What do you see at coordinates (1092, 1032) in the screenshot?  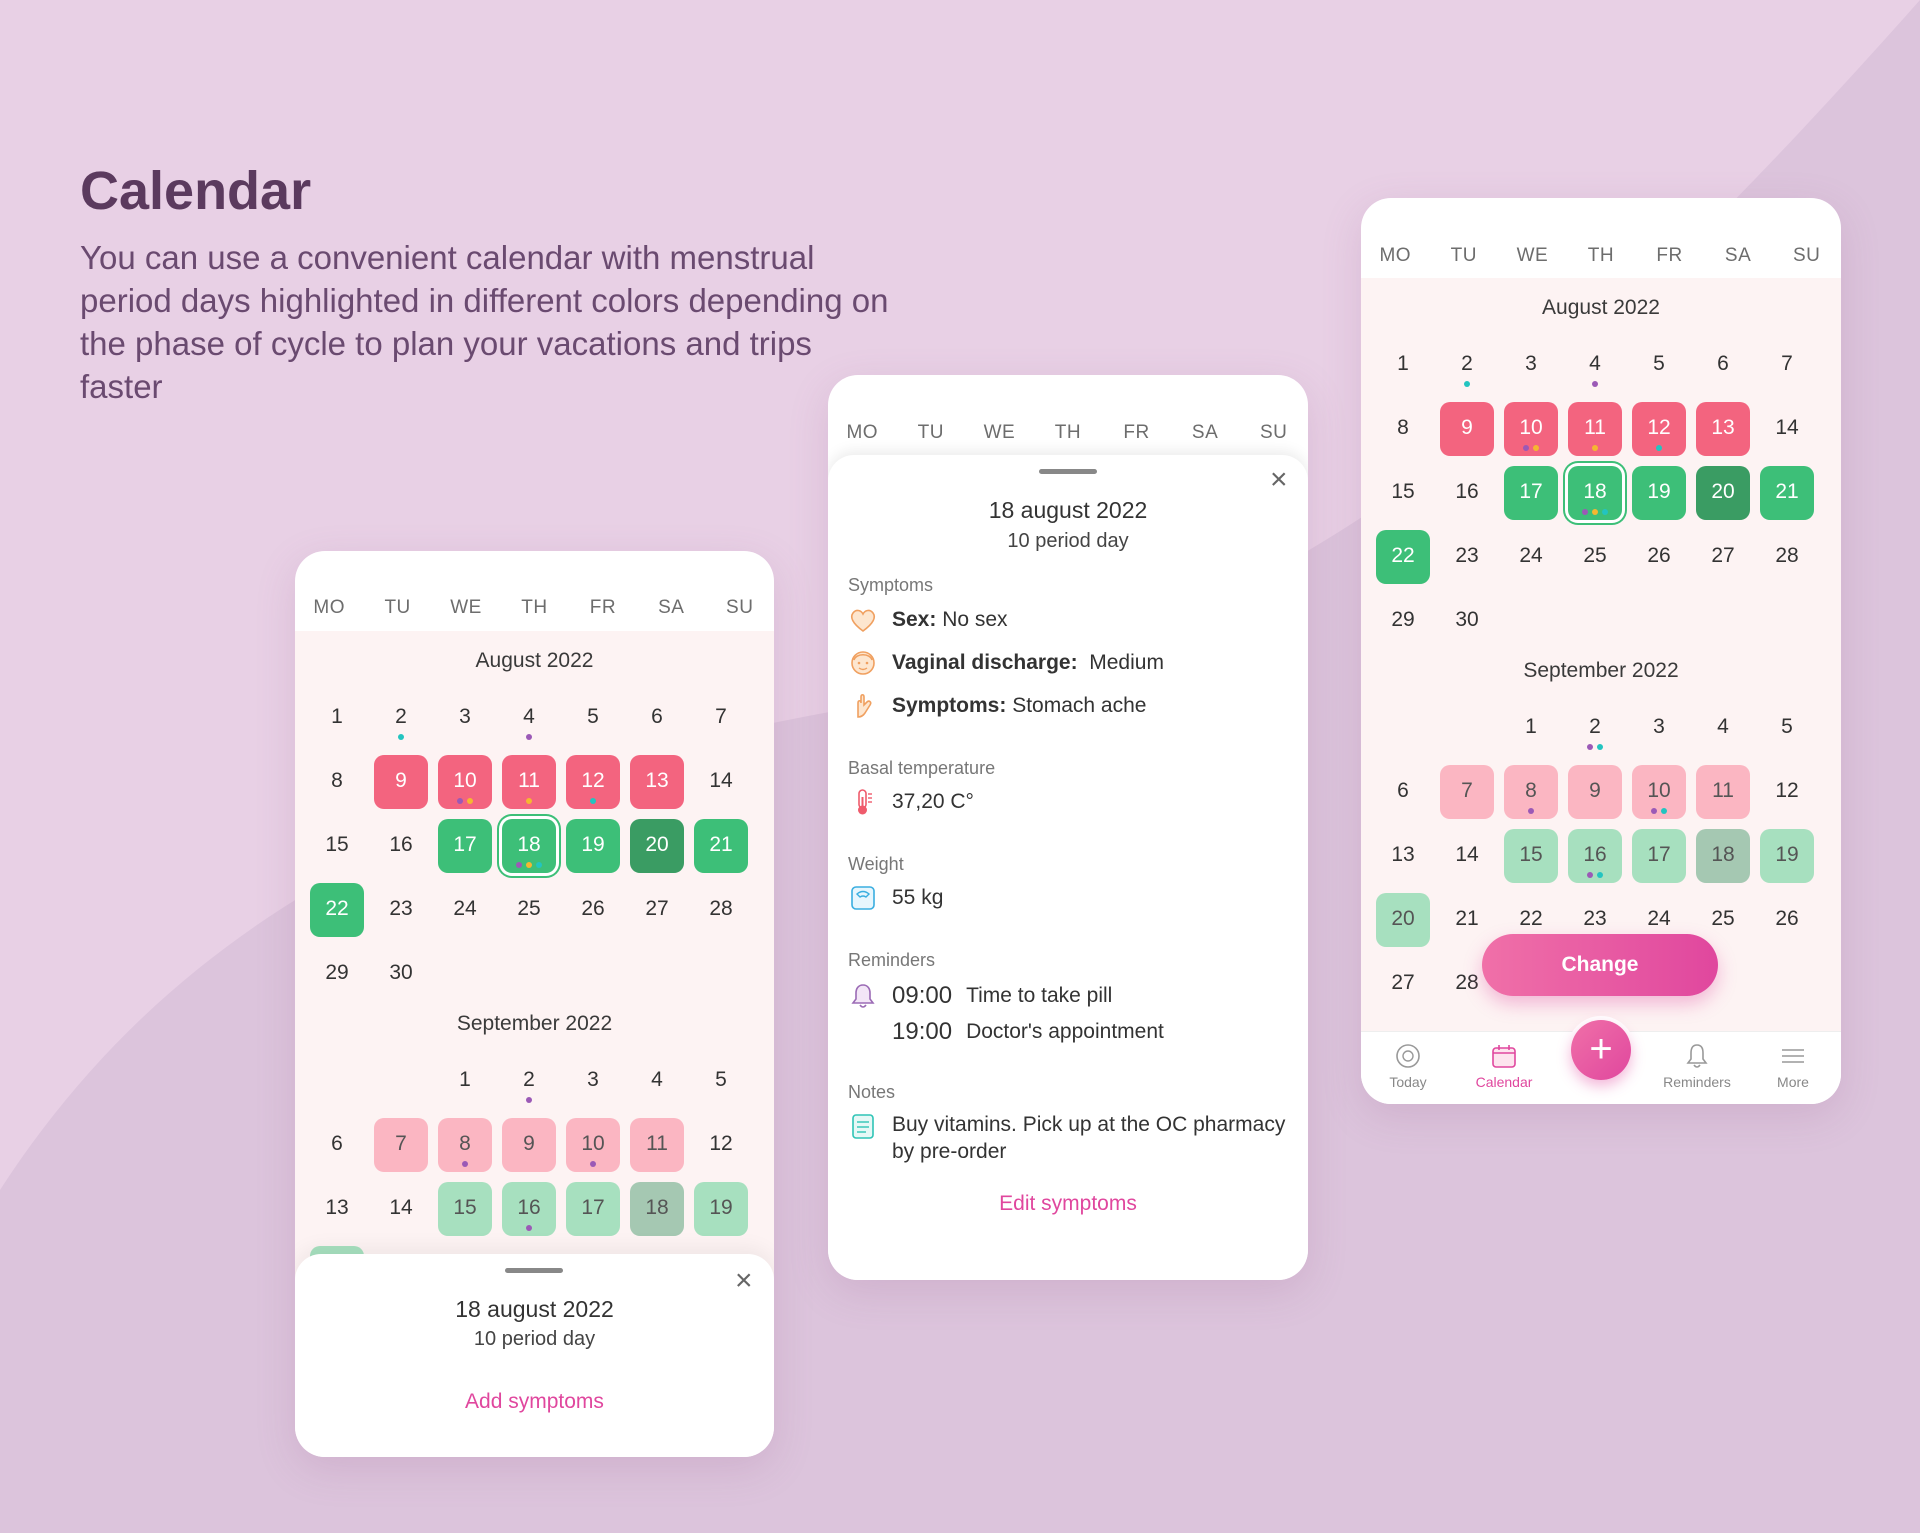 I see `reminder-item: 19:00 Doctor's appointment` at bounding box center [1092, 1032].